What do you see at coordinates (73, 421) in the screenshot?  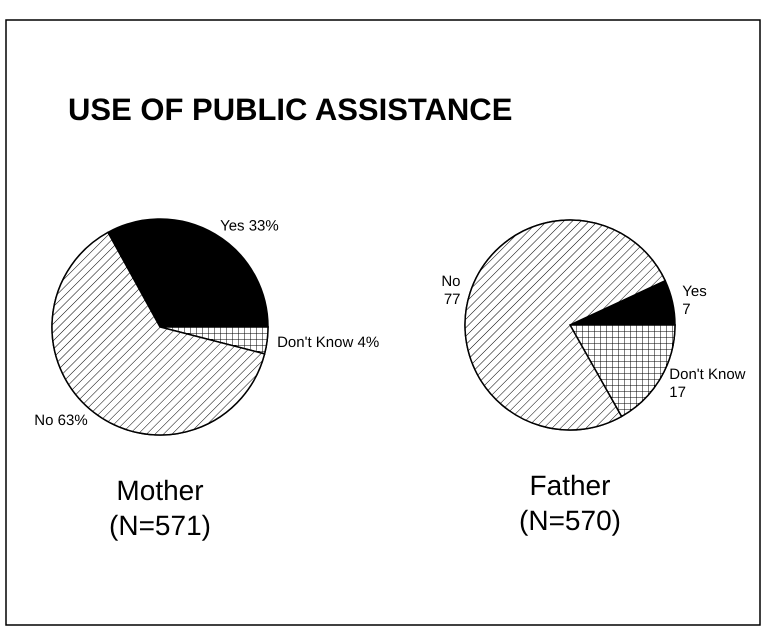 I see `data-label: 63%` at bounding box center [73, 421].